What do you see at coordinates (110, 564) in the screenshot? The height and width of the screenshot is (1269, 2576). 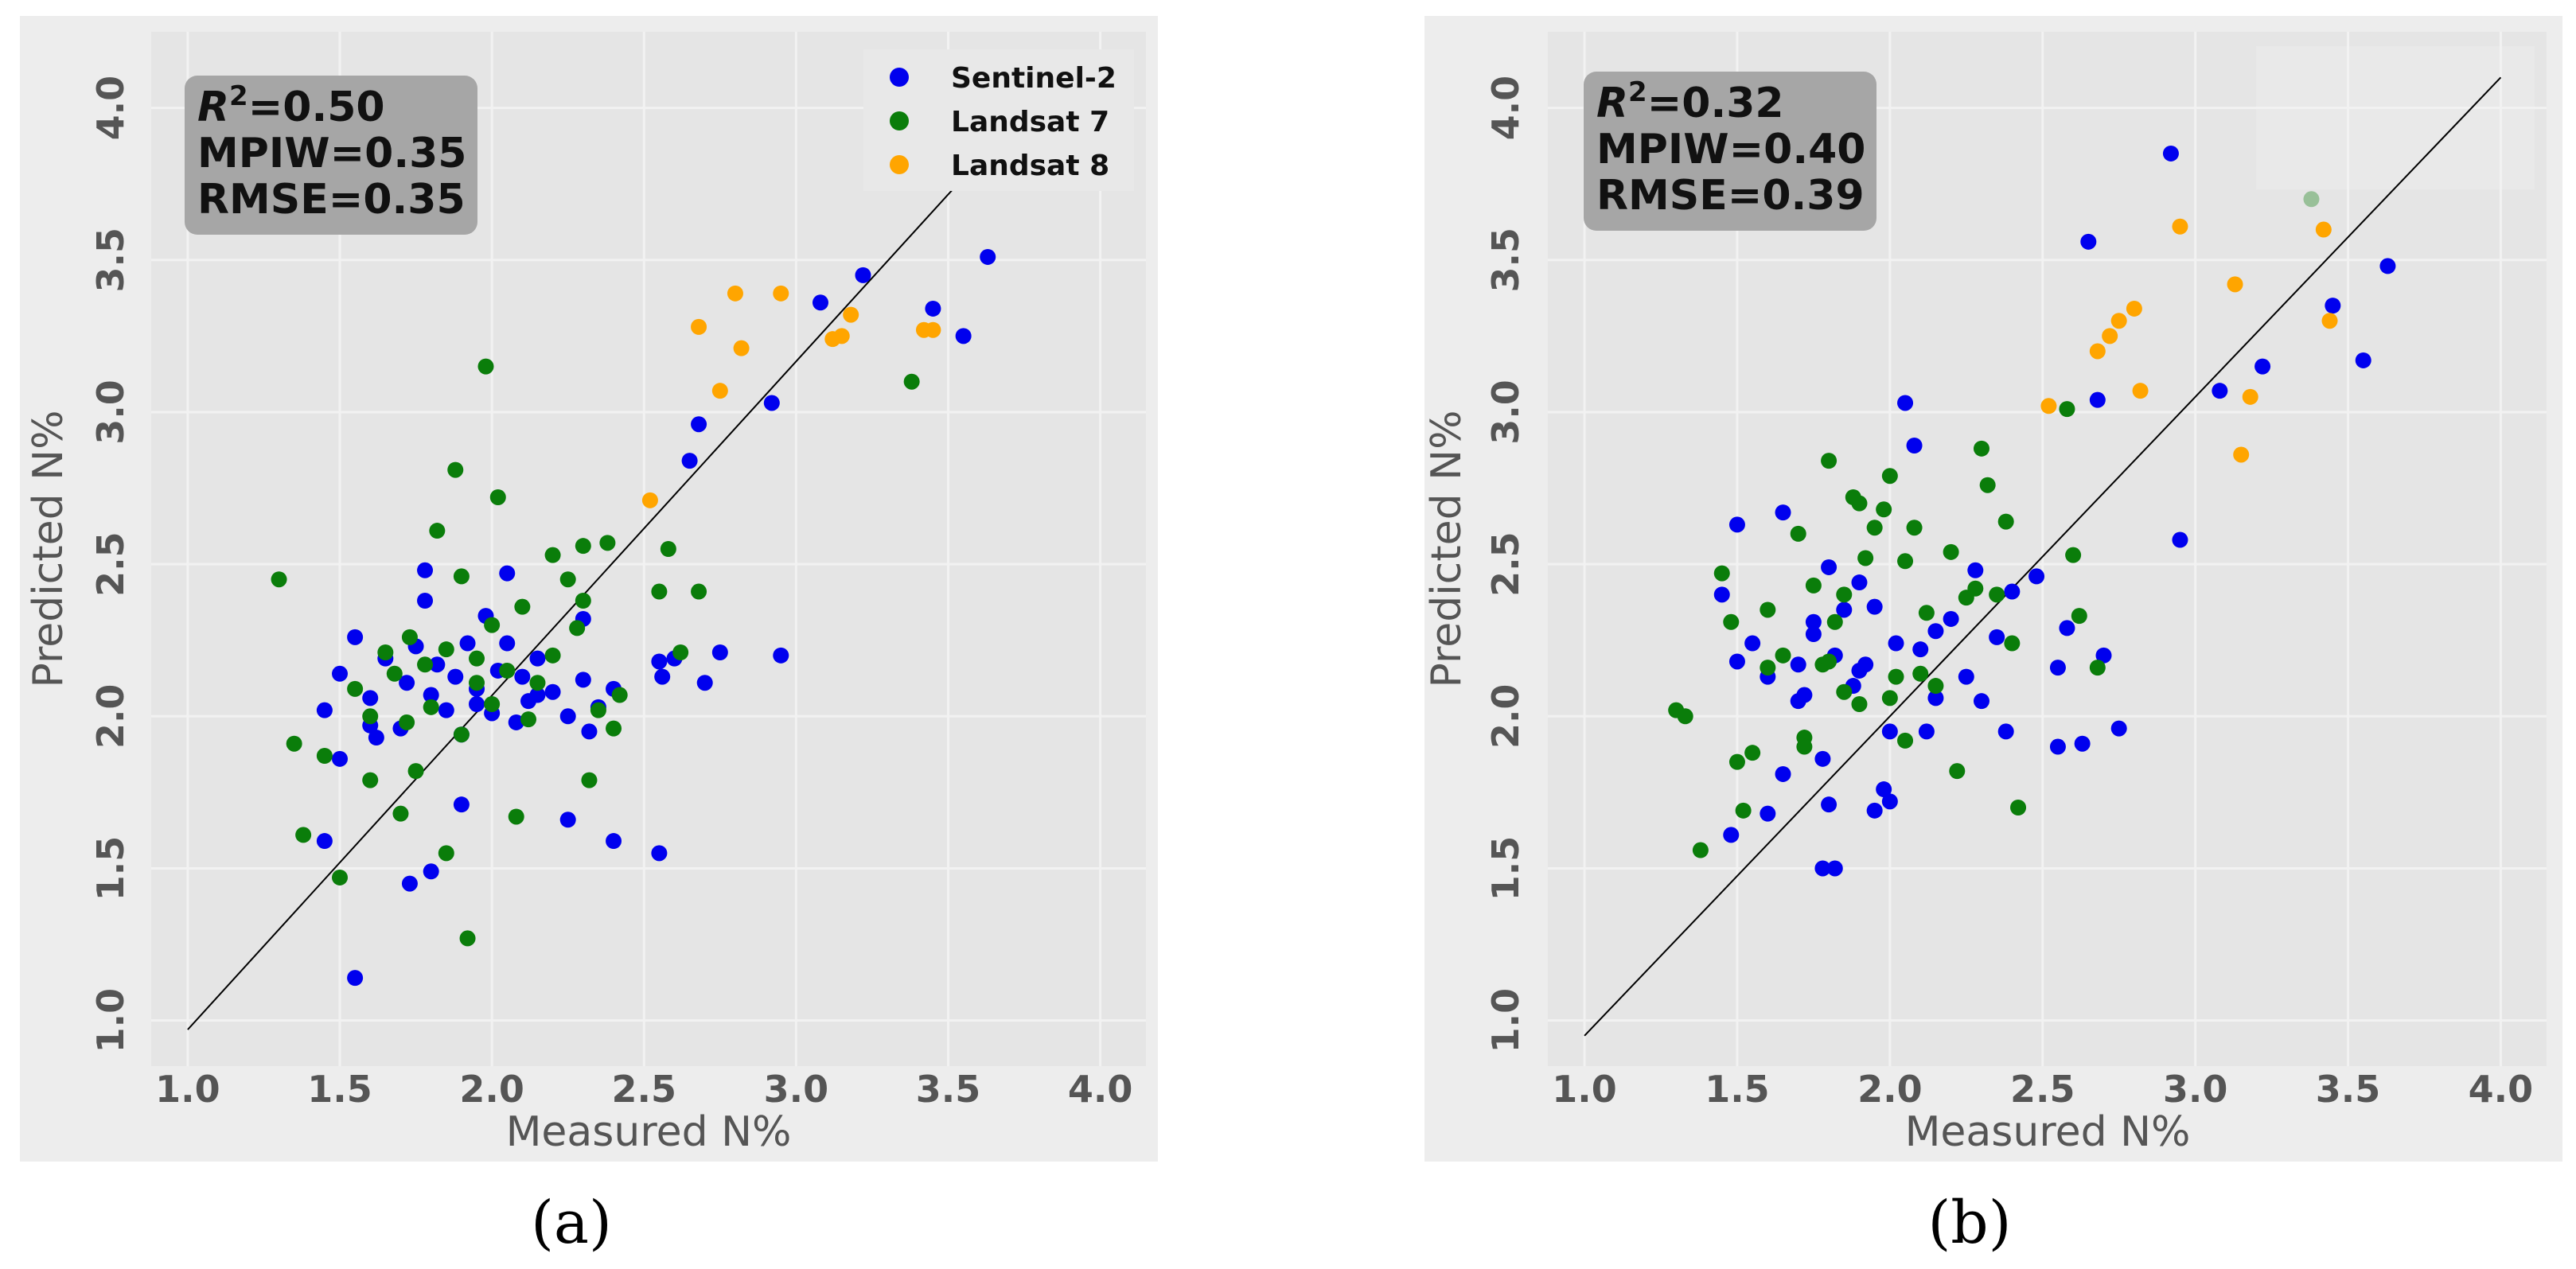 I see `panel-a-y-tick-label: 2.5` at bounding box center [110, 564].